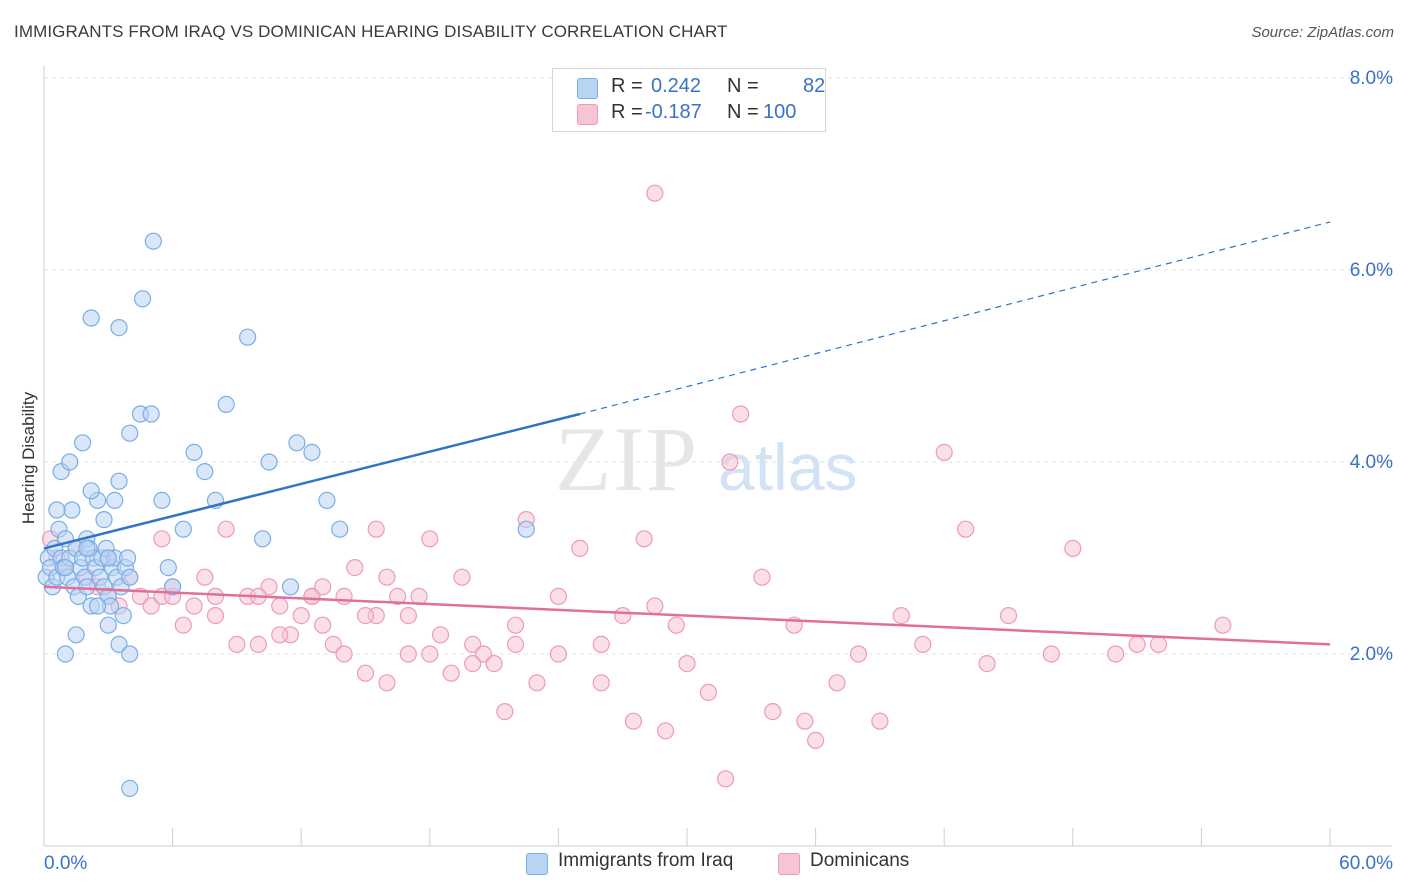 The height and width of the screenshot is (892, 1406). I want to click on legend-row-dominicans: R = -0.187 N = 100, so click(686, 114).